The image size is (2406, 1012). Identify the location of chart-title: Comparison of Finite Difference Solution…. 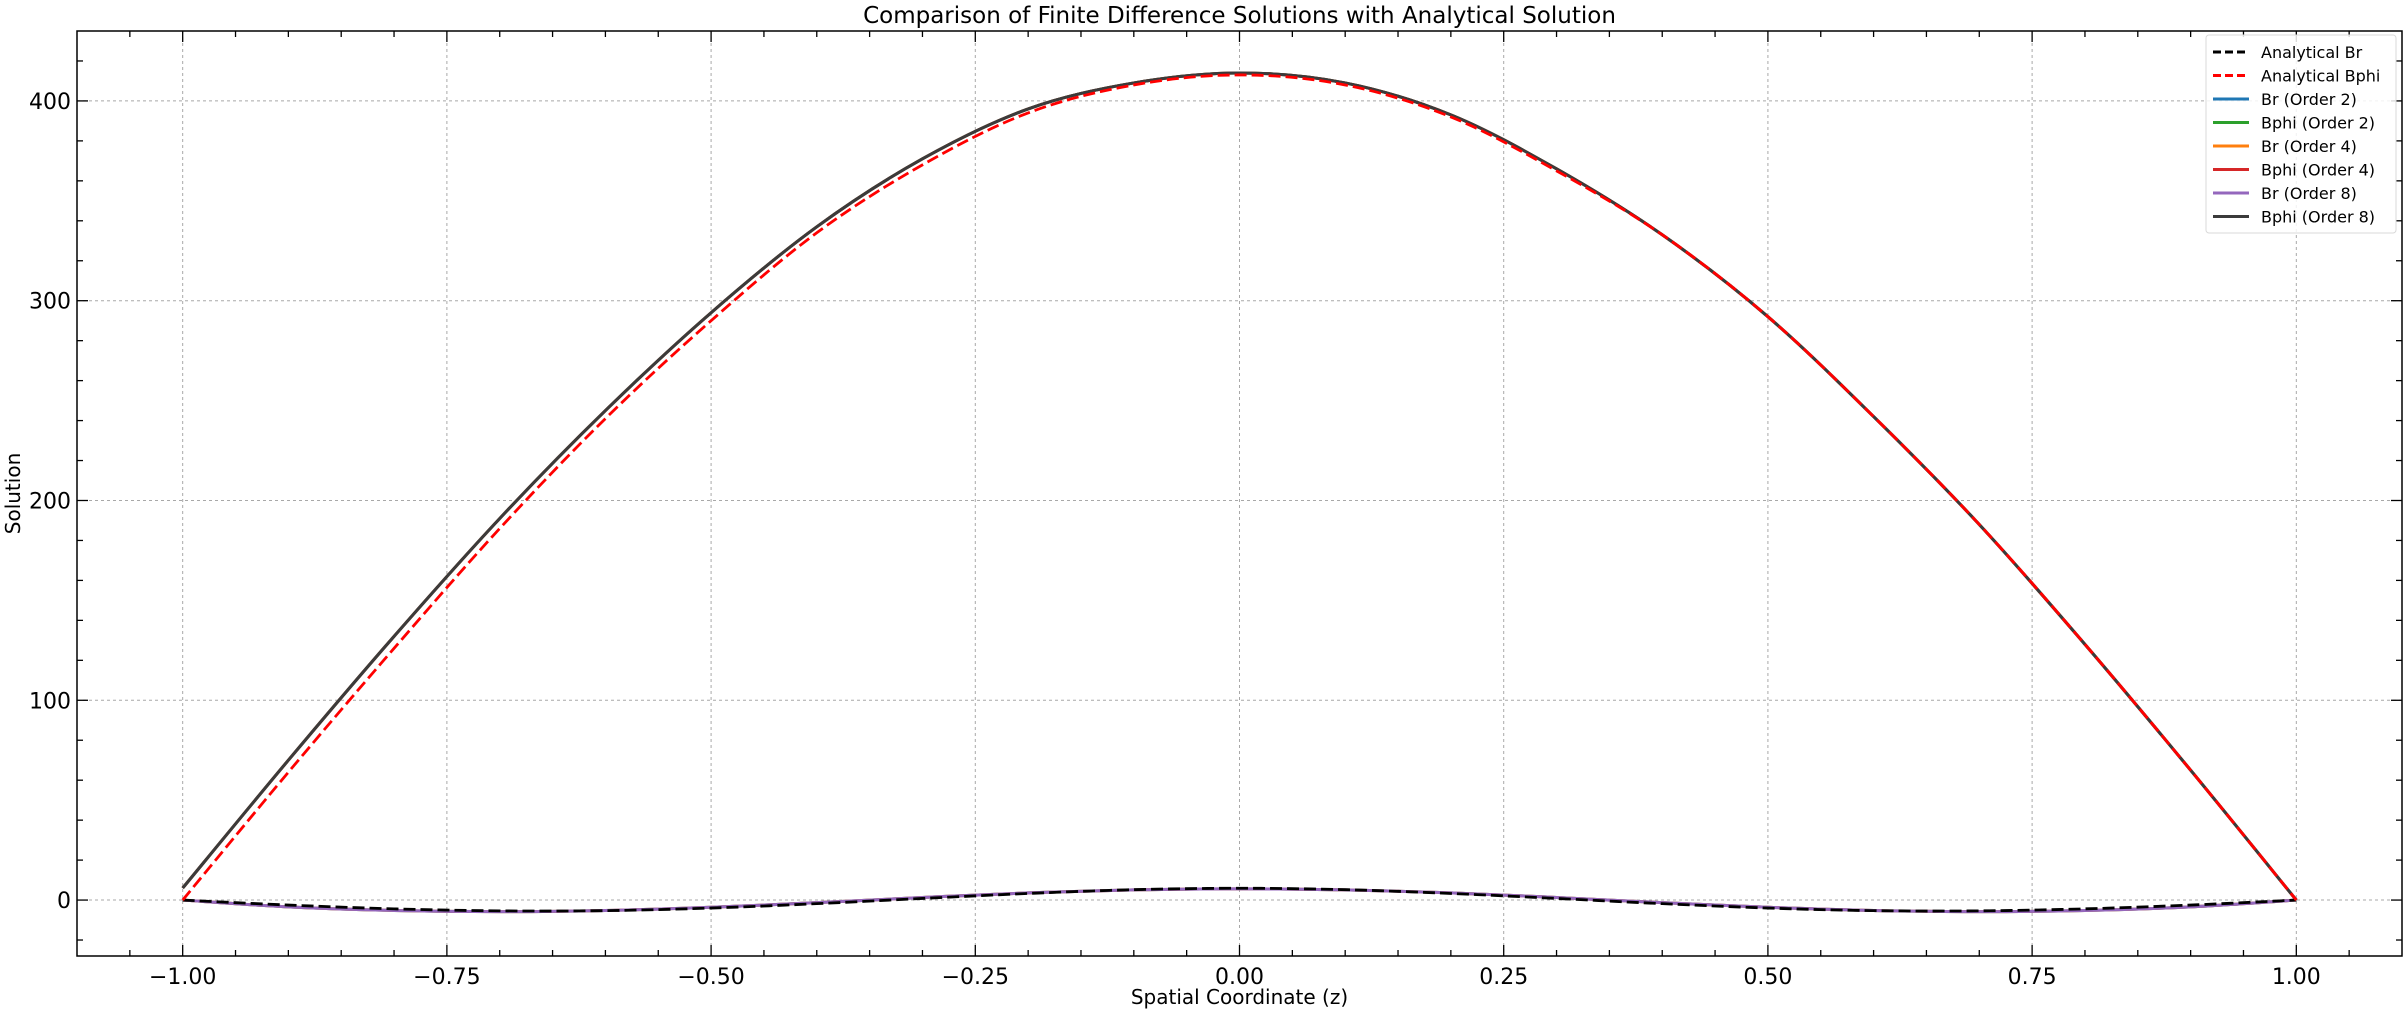
(1239, 16).